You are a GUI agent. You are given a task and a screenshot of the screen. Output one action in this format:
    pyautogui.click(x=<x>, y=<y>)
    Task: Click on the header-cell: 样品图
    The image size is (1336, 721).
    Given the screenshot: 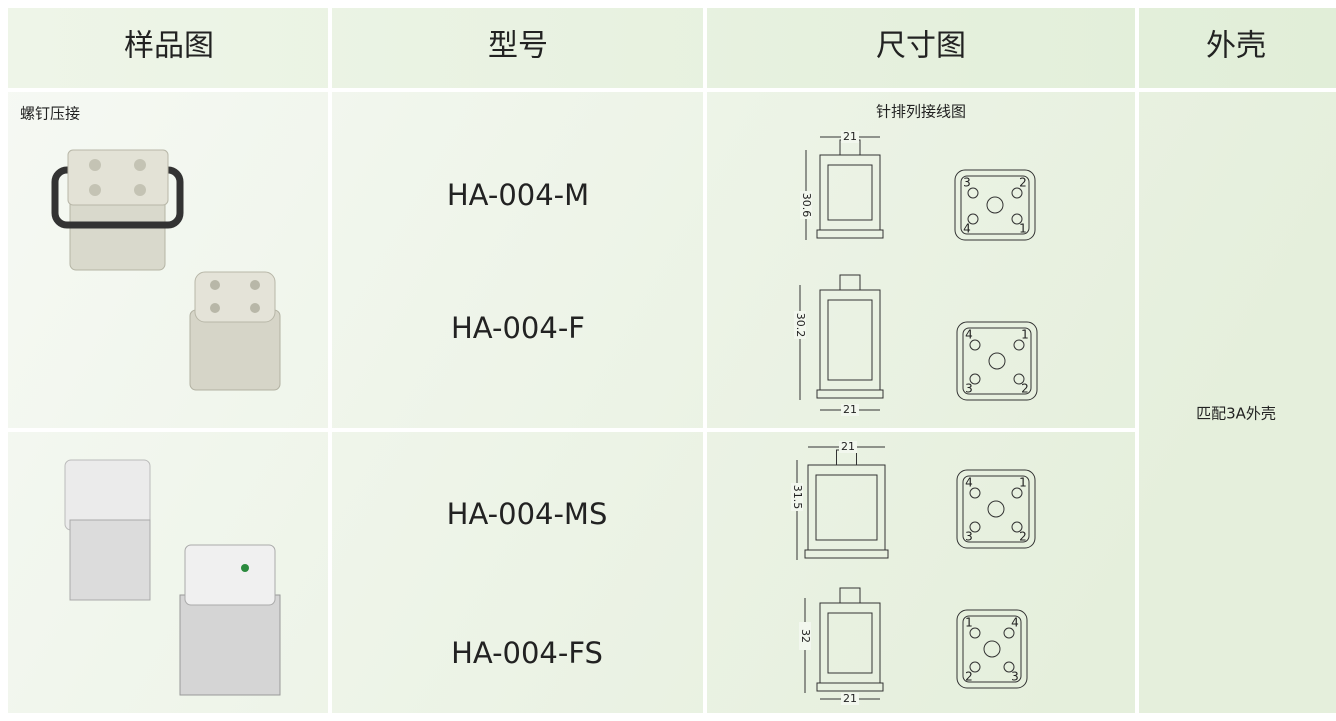 What is the action you would take?
    pyautogui.click(x=169, y=46)
    